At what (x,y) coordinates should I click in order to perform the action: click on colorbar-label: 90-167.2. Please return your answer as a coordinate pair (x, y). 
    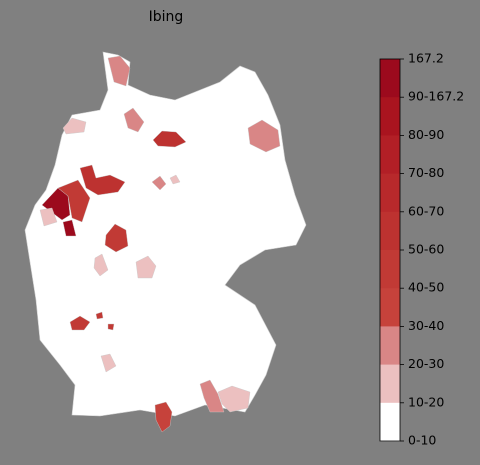
    Looking at the image, I should click on (436, 96).